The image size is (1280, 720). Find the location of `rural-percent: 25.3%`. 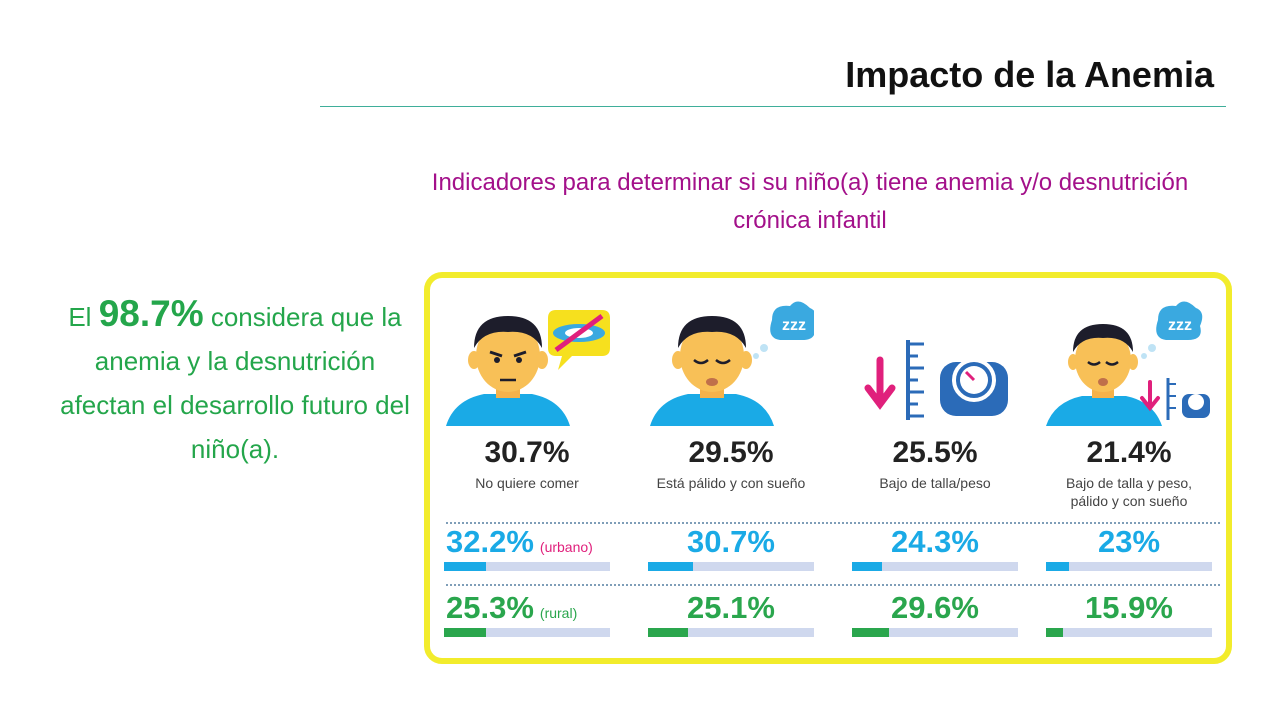

rural-percent: 25.3% is located at coordinates (490, 607).